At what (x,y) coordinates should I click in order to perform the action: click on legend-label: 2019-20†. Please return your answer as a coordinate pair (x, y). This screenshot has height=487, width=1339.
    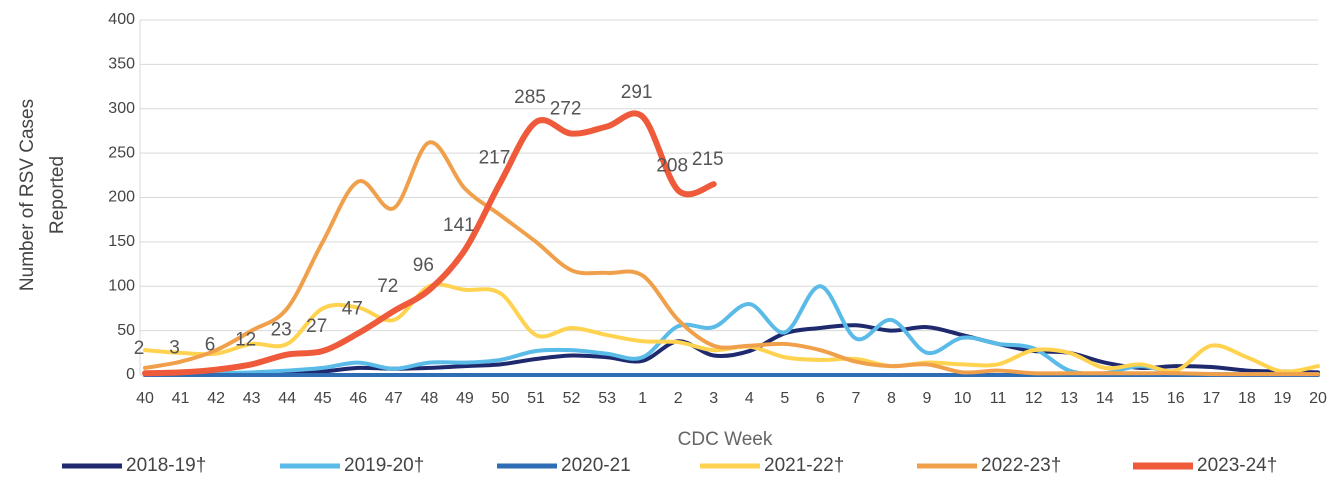
    Looking at the image, I should click on (384, 465).